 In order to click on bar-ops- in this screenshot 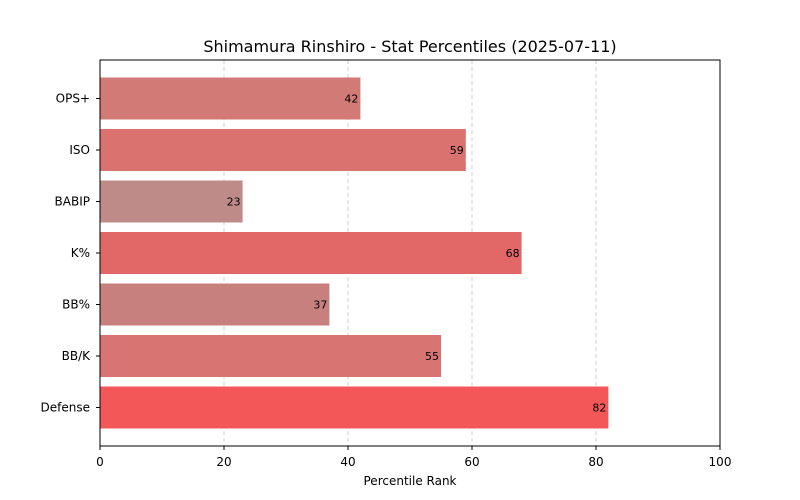, I will do `click(230, 98)`.